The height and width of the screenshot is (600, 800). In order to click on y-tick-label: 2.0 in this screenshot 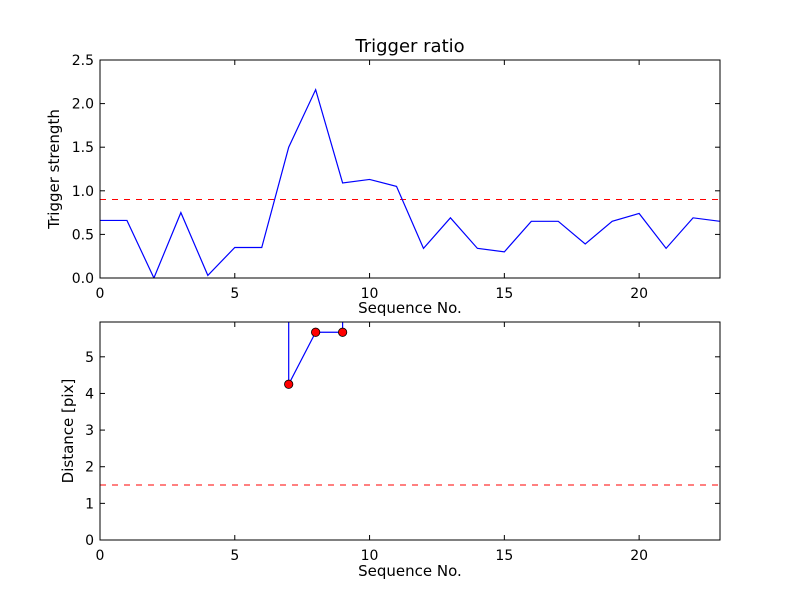, I will do `click(83, 105)`.